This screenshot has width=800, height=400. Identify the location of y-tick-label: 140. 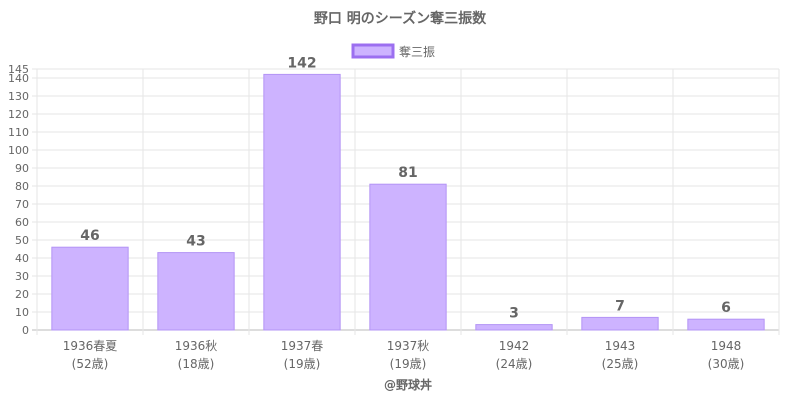
(18, 78).